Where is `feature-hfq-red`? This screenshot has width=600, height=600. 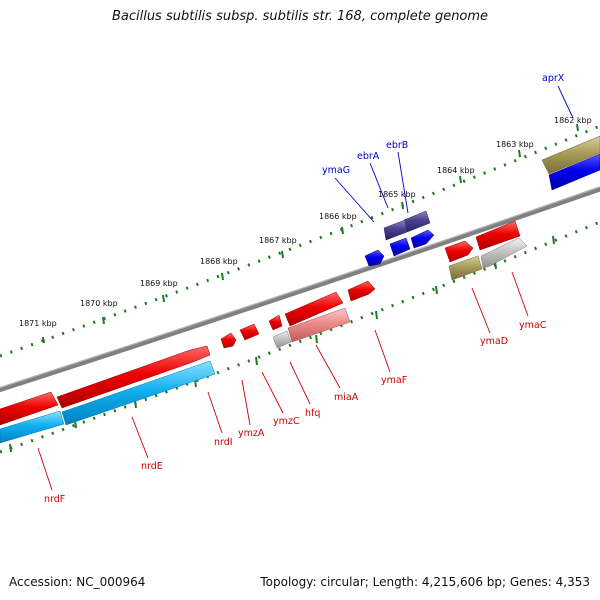
feature-hfq-red is located at coordinates (275, 322).